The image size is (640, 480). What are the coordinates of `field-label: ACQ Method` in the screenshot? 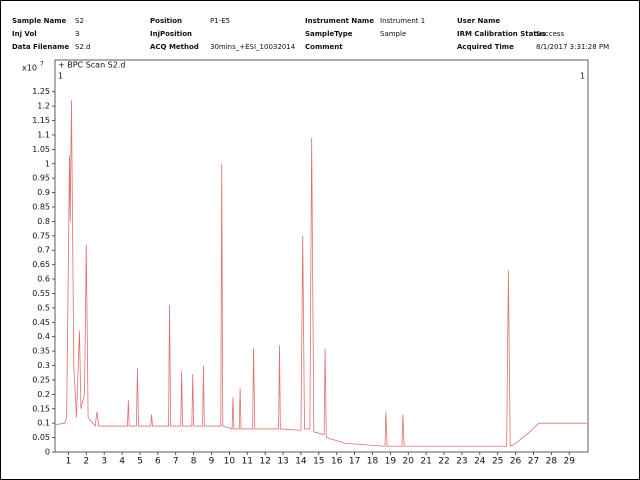 It's located at (174, 47).